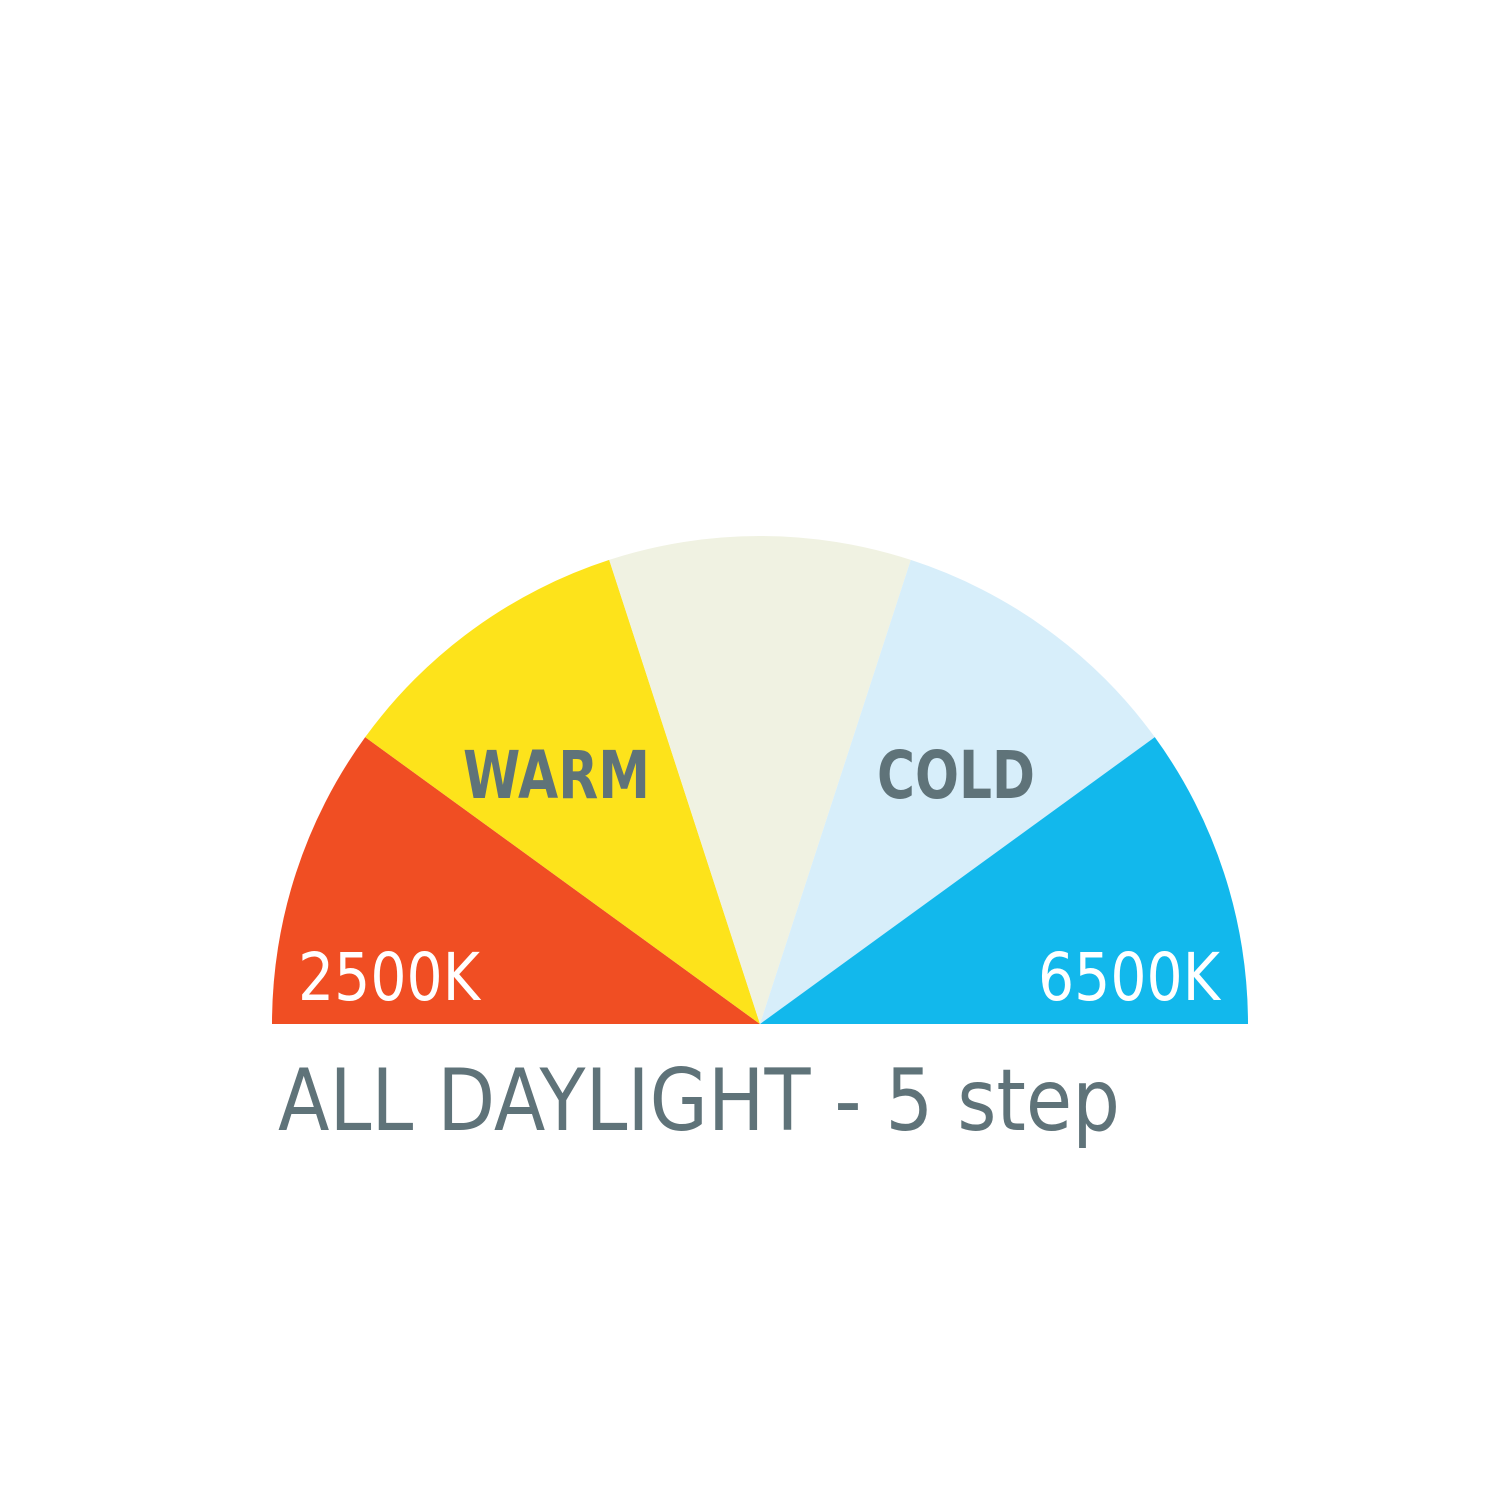 The image size is (1500, 1500). I want to click on min-temperature-label: 2500K, so click(389, 977).